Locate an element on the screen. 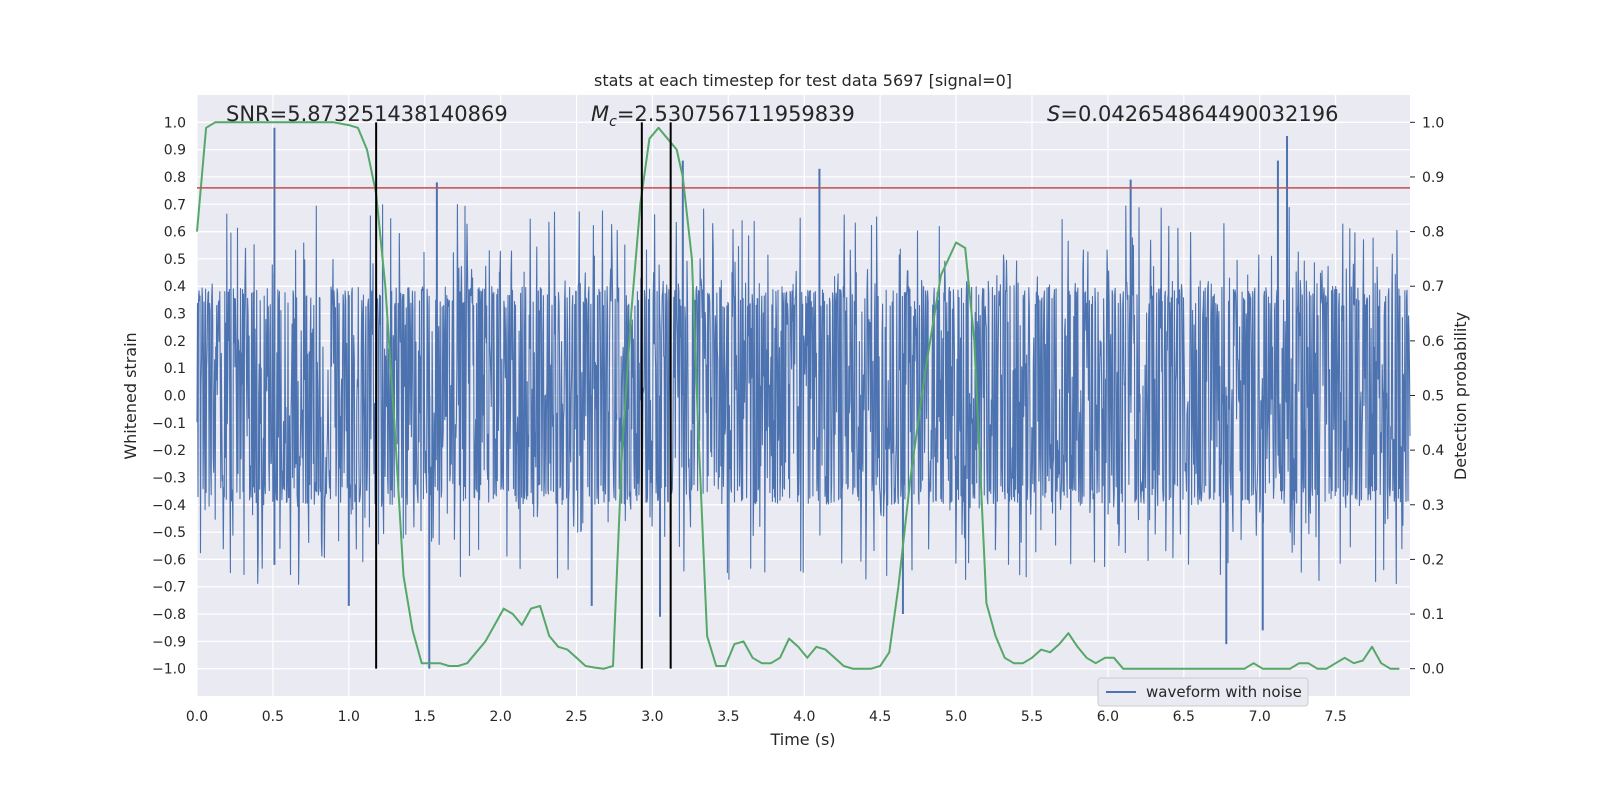 Image resolution: width=1600 pixels, height=800 pixels. y-tick-label: 0.8 is located at coordinates (175, 178).